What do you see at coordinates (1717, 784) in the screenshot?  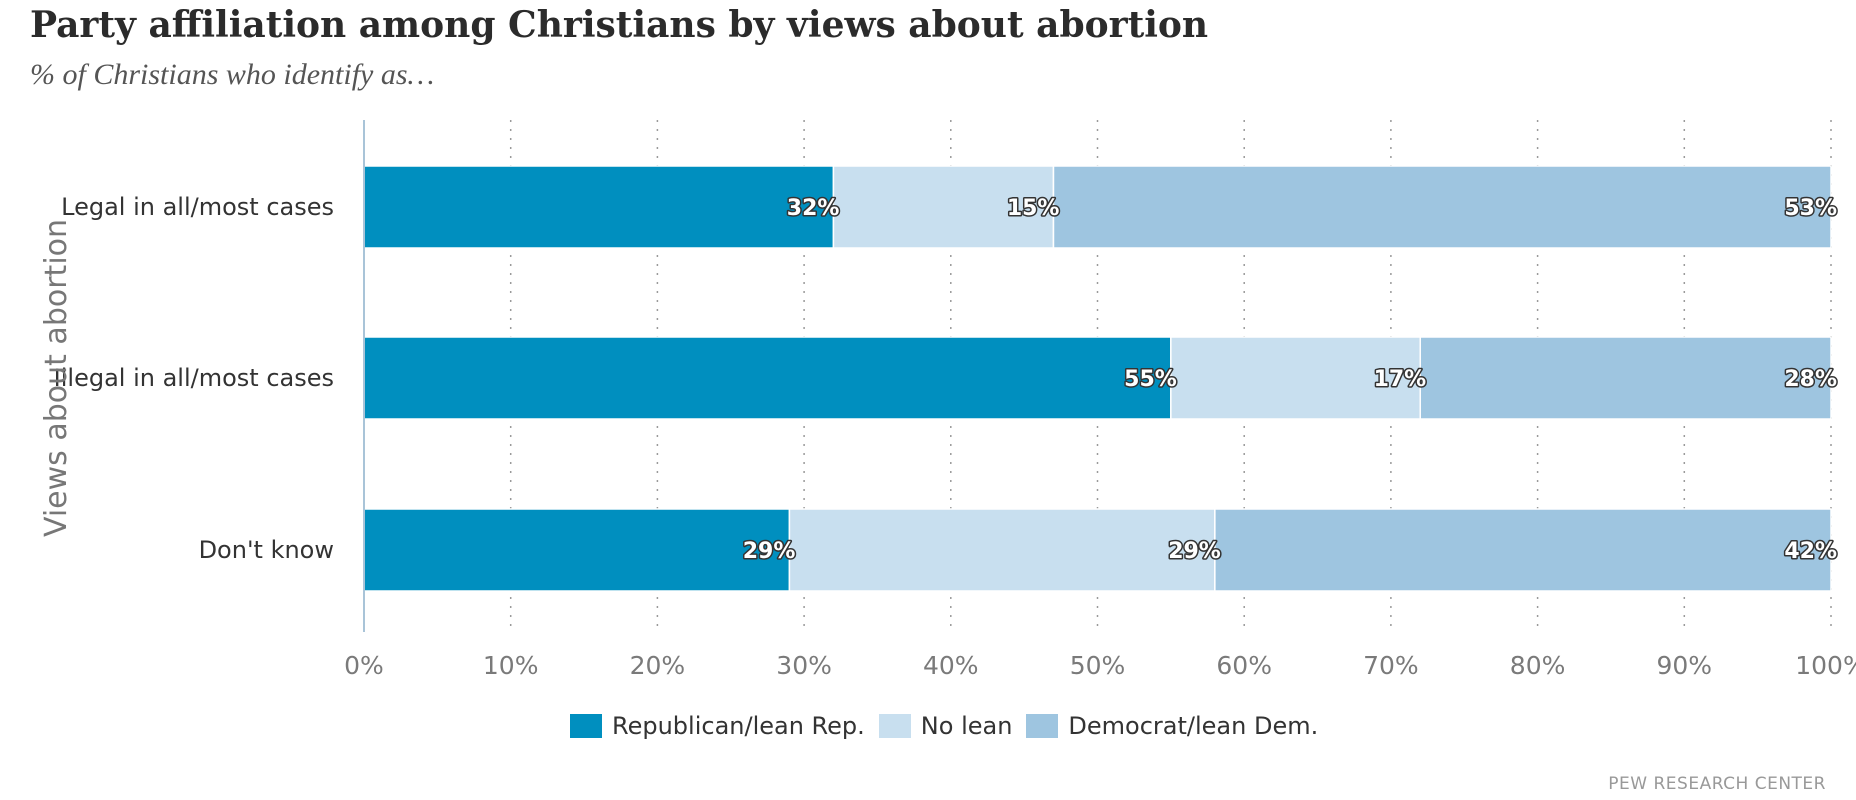 I see `source-credit: PEW RESEARCH CENTER` at bounding box center [1717, 784].